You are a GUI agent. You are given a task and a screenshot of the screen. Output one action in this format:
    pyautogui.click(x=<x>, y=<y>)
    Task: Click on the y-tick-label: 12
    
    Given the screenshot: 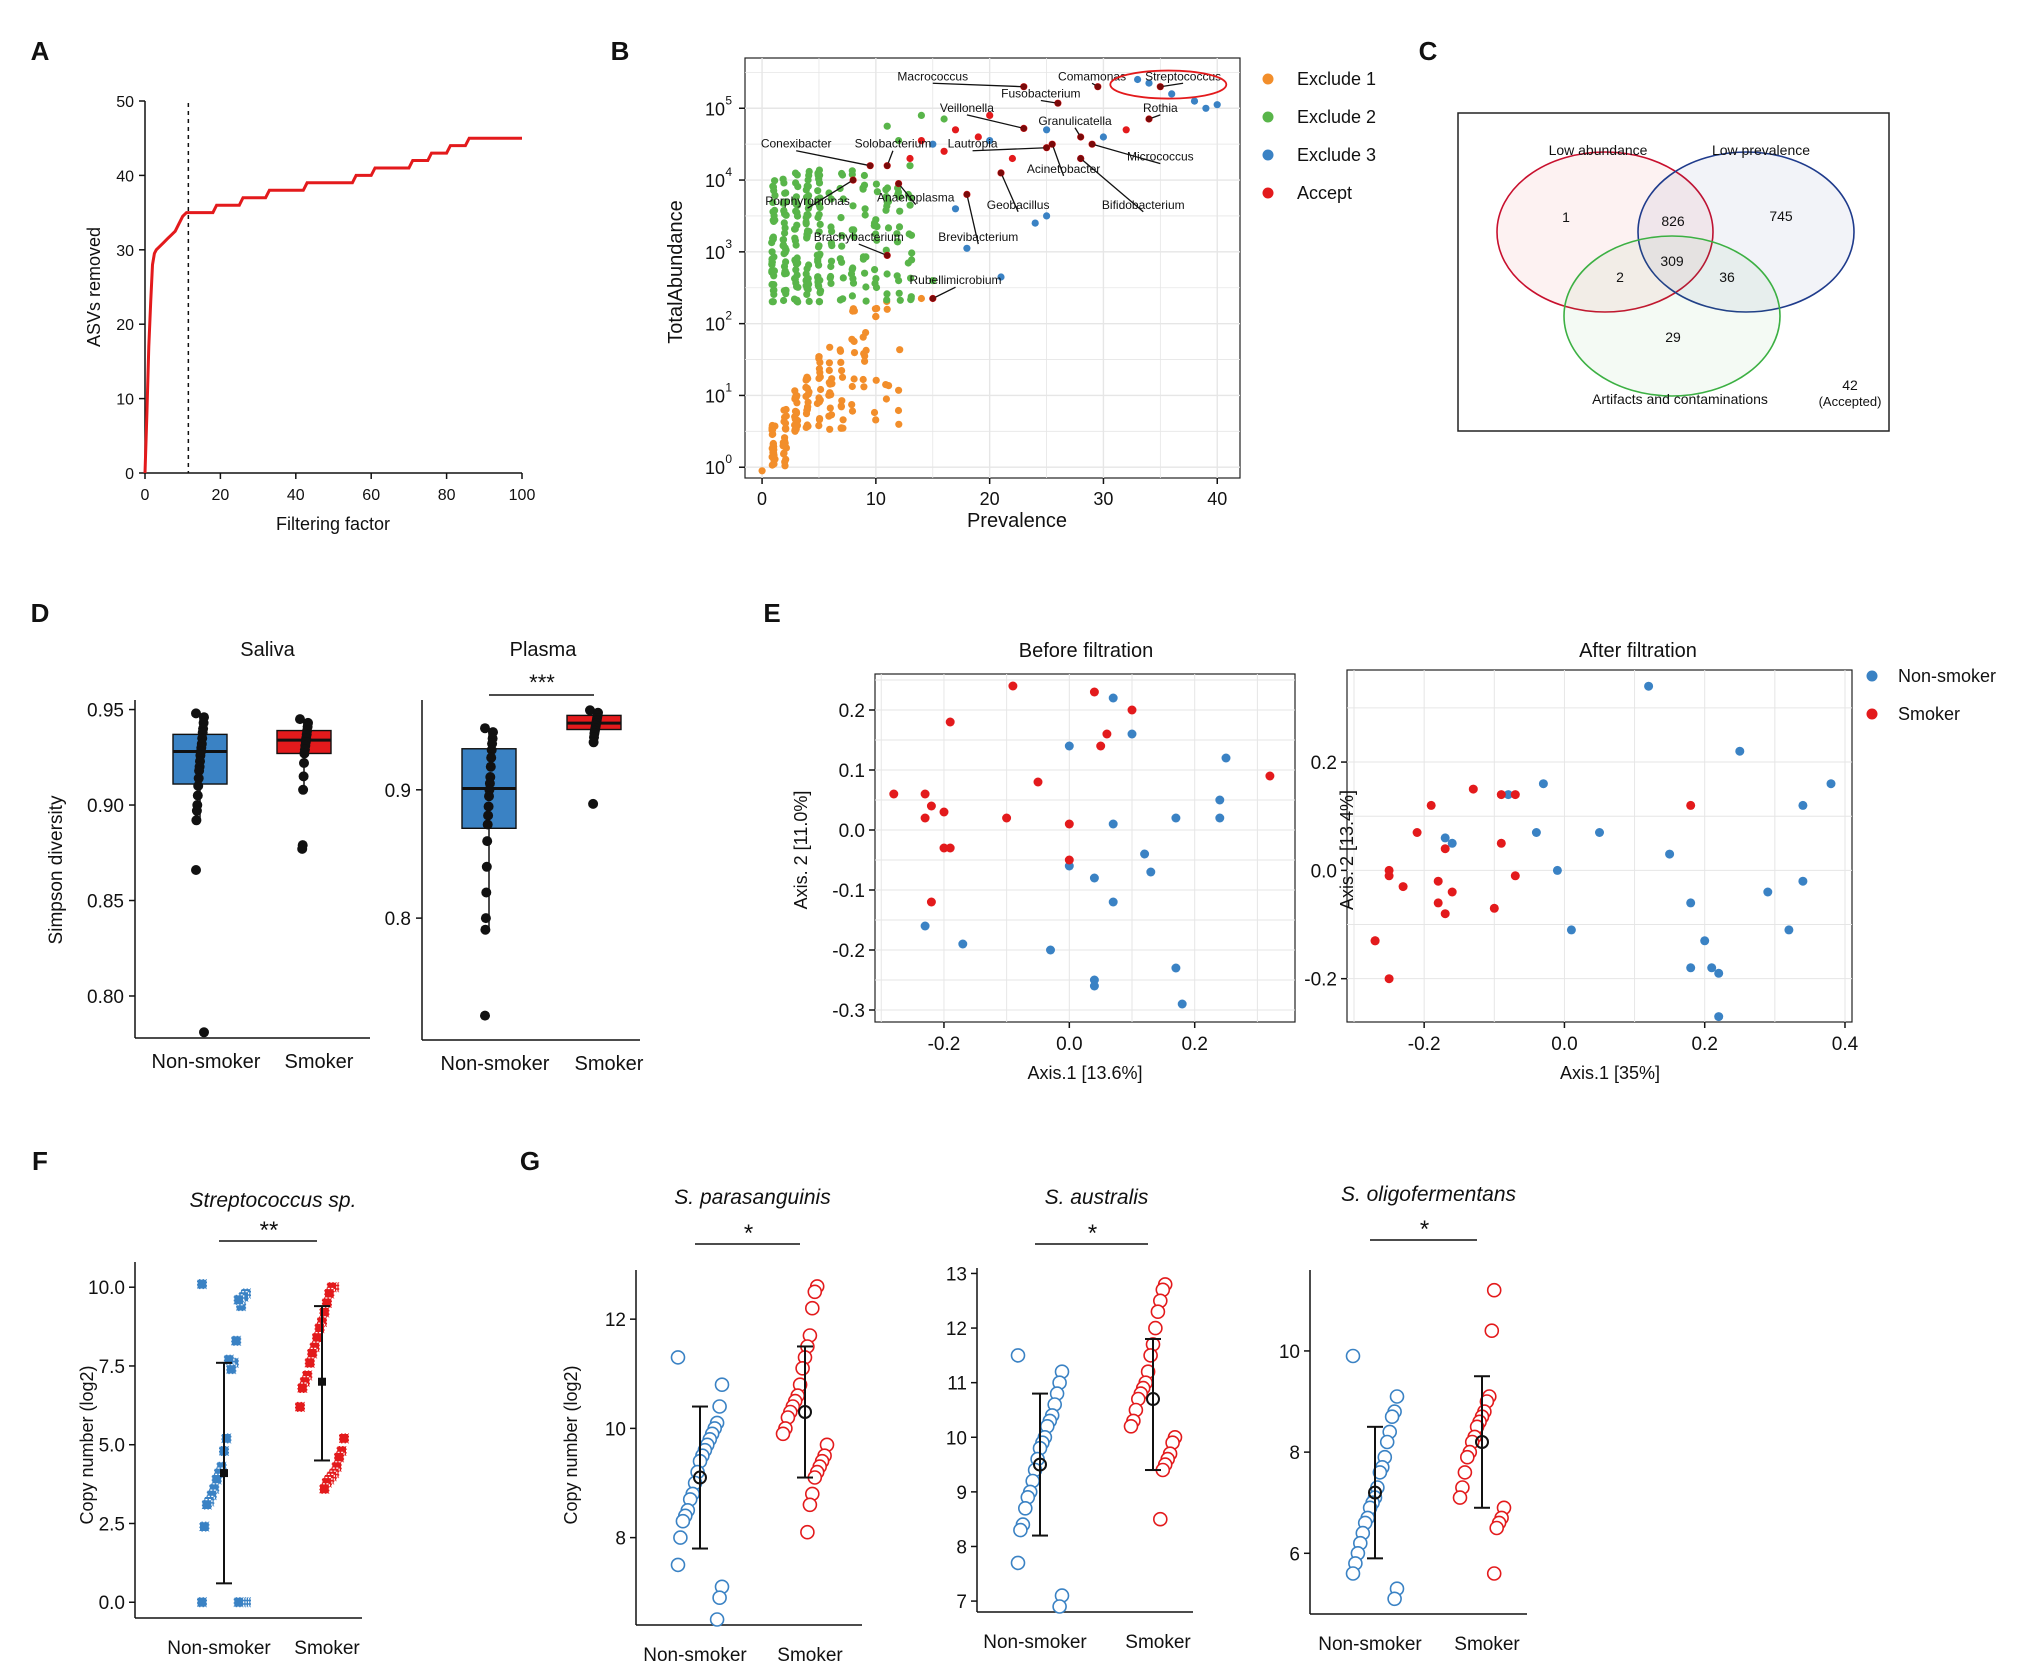 What is the action you would take?
    pyautogui.click(x=615, y=1320)
    